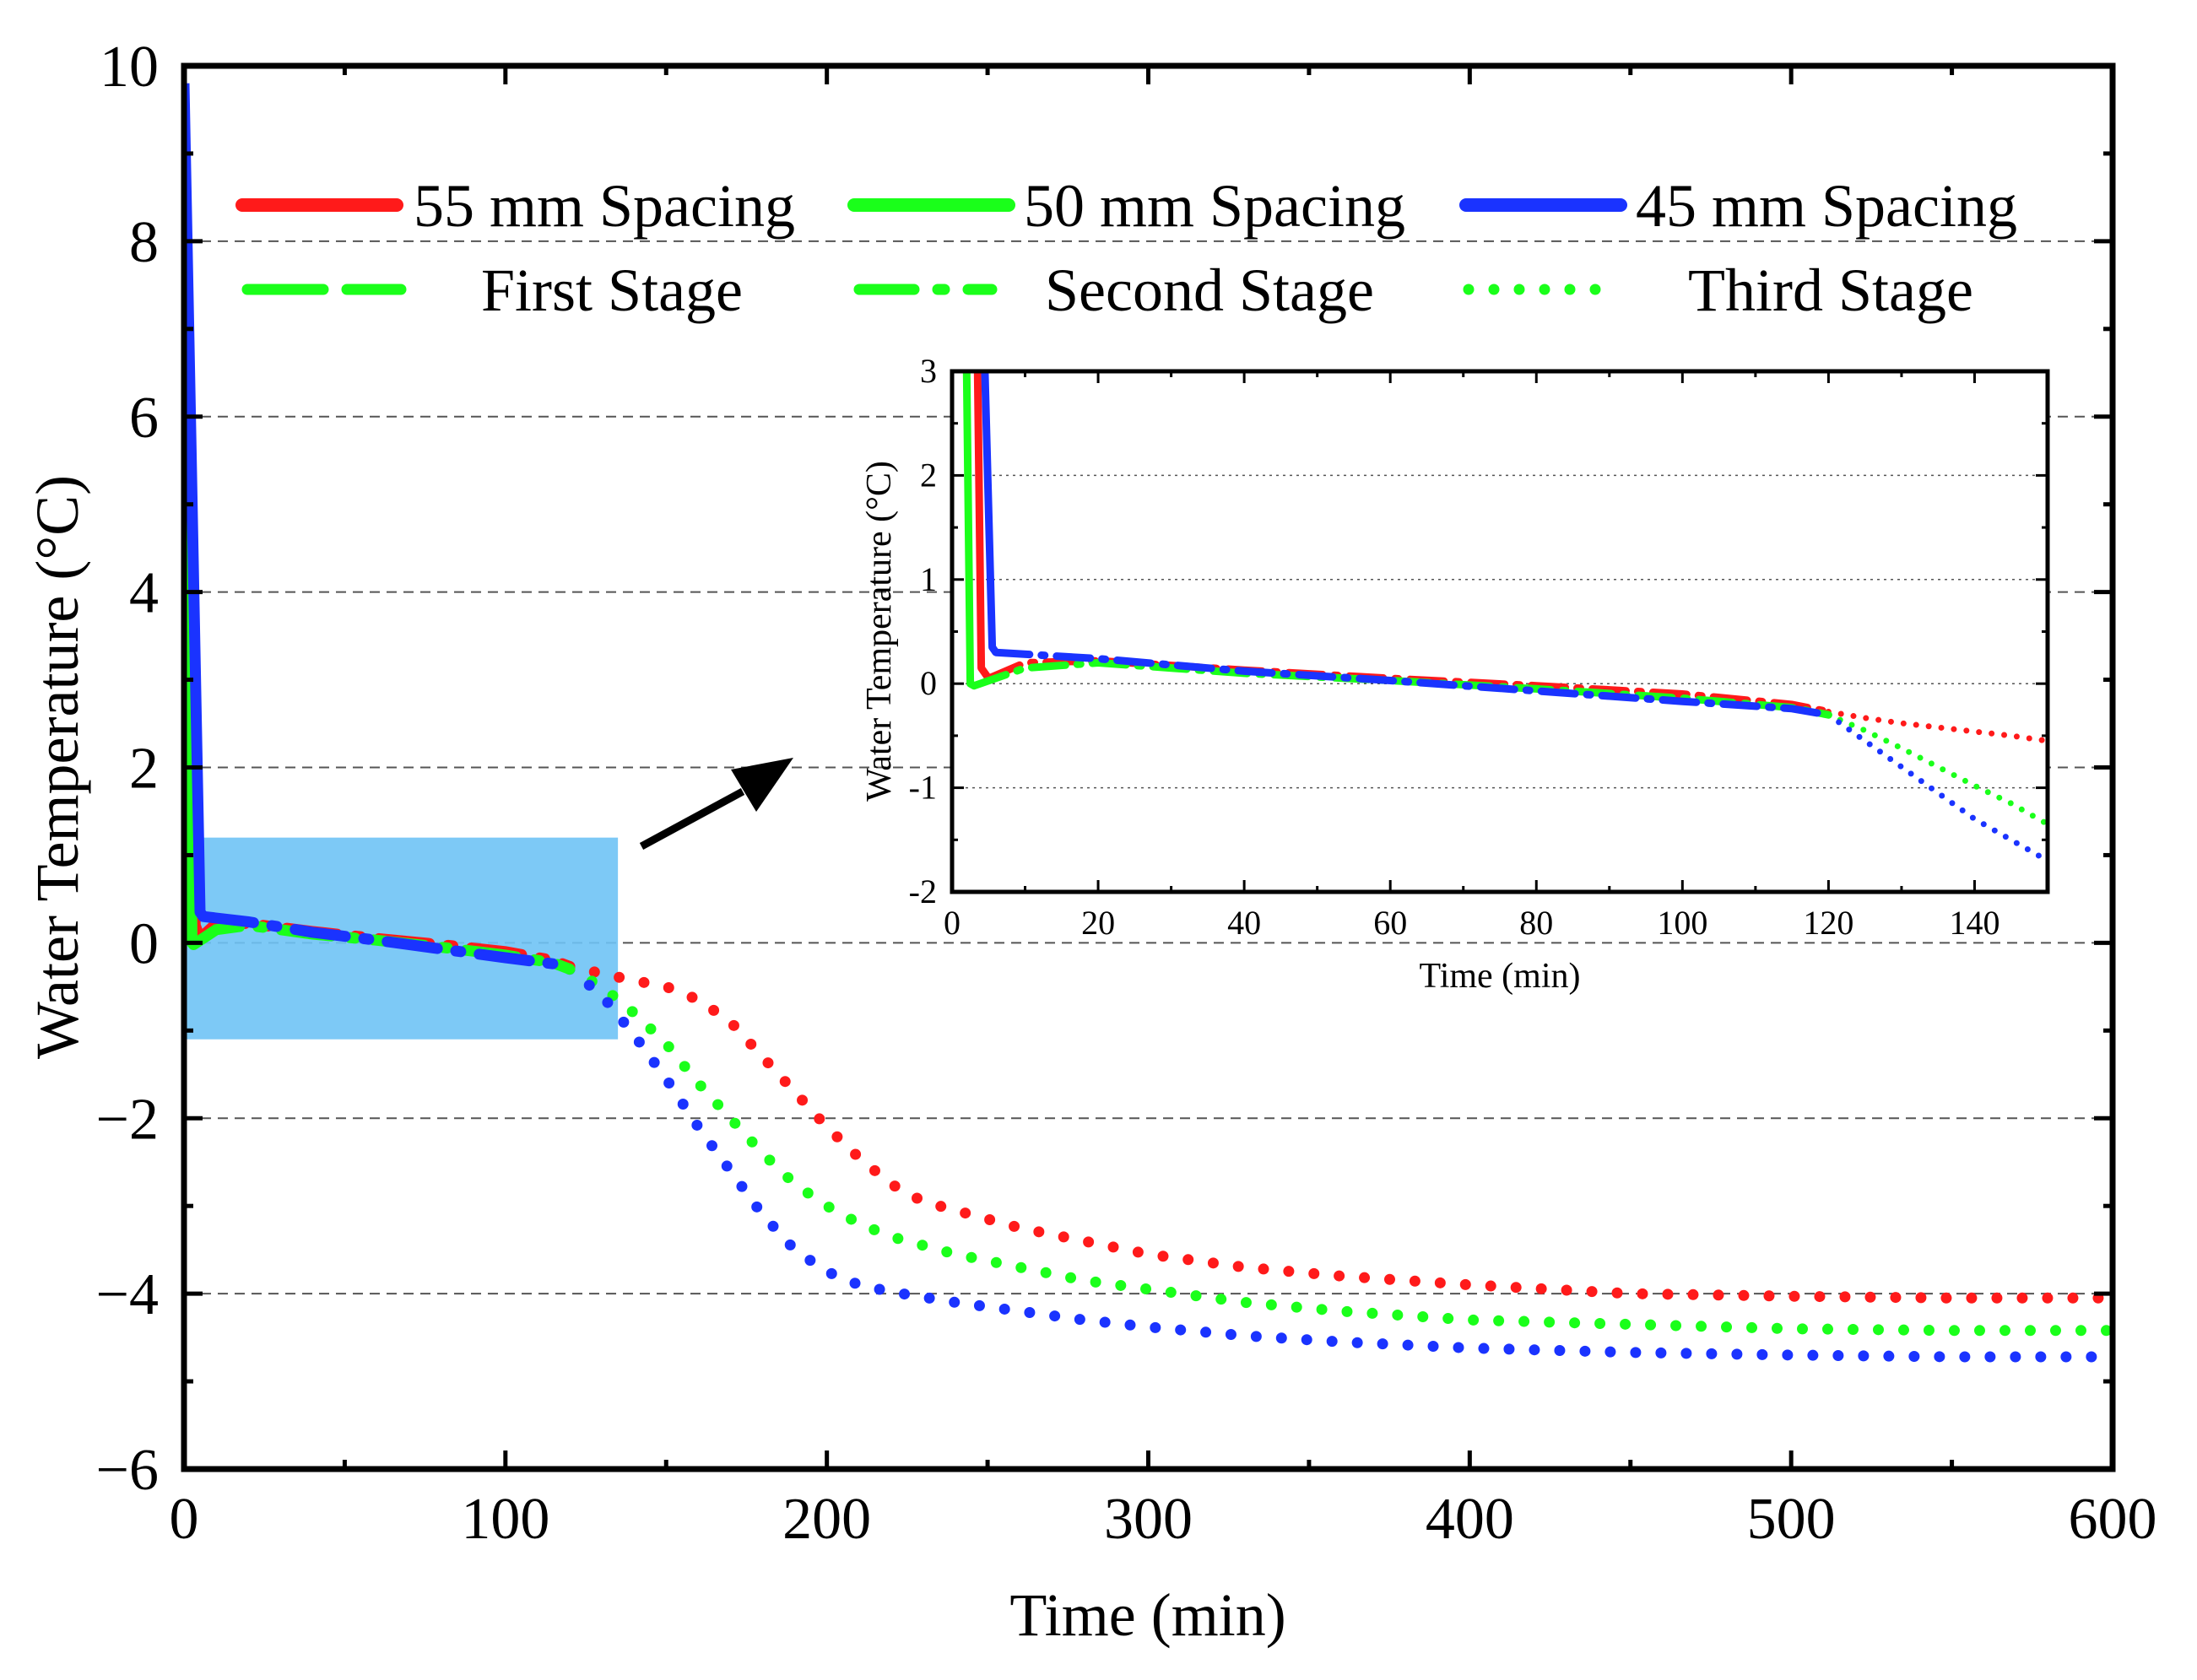  What do you see at coordinates (144, 943) in the screenshot?
I see `main-y-tick-label: 0` at bounding box center [144, 943].